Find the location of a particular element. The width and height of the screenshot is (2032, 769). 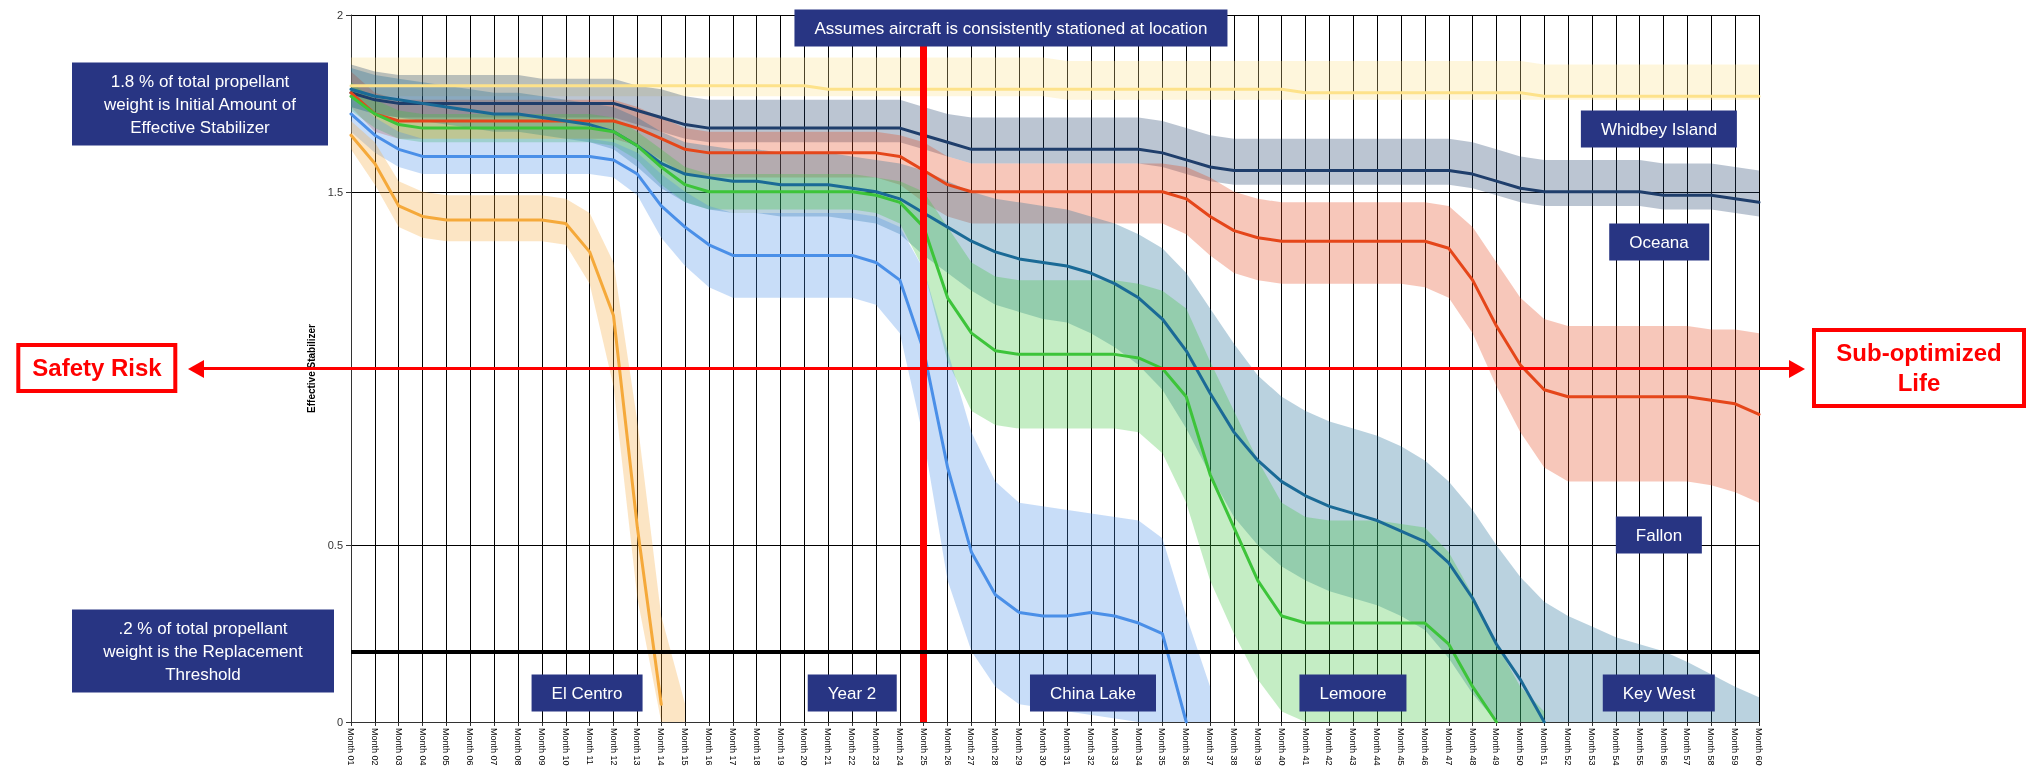

y-tick-label: 0.5 is located at coordinates (335, 545).